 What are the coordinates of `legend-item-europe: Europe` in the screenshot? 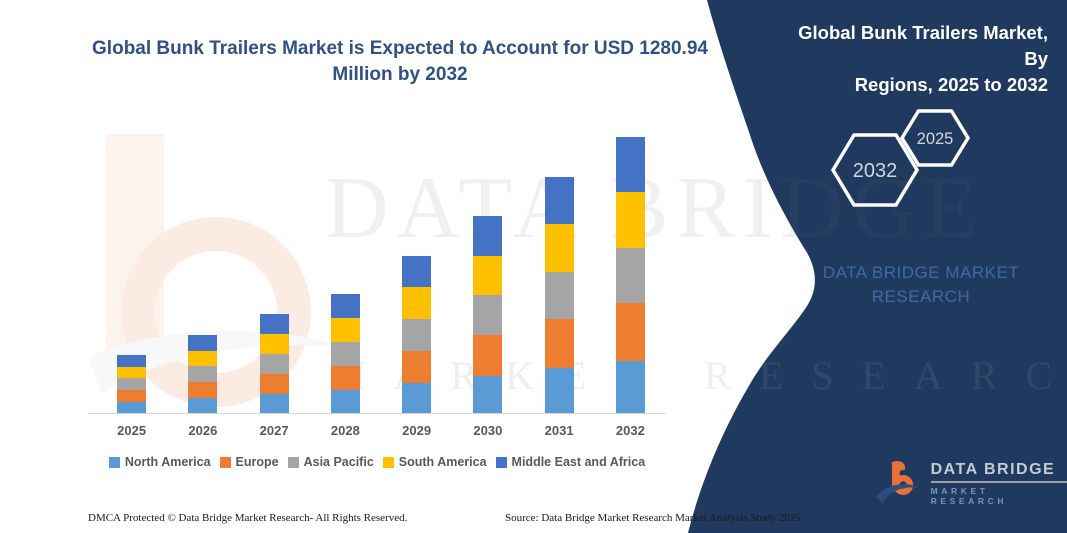 It's located at (249, 462).